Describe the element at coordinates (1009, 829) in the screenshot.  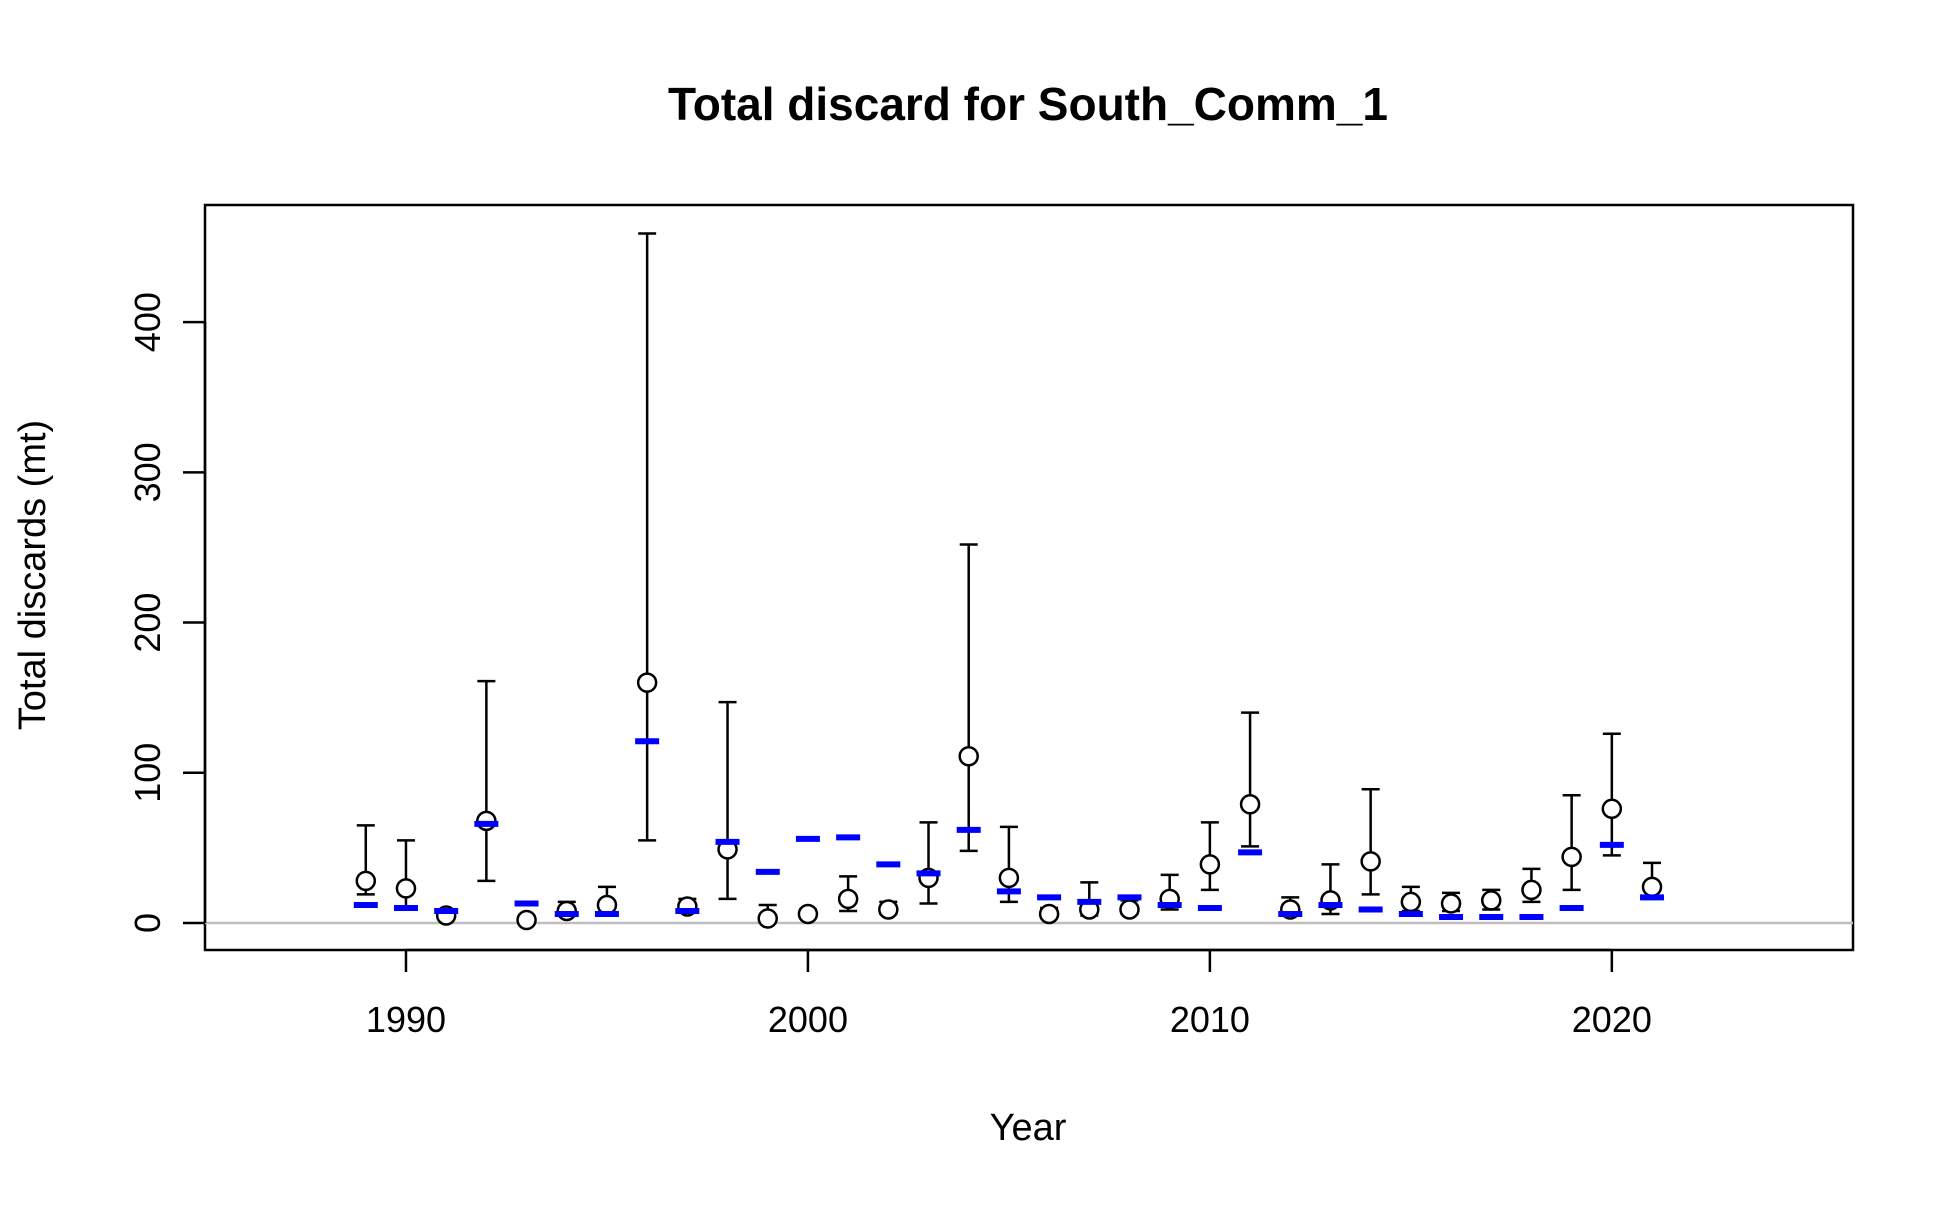
I see `expected-series` at that location.